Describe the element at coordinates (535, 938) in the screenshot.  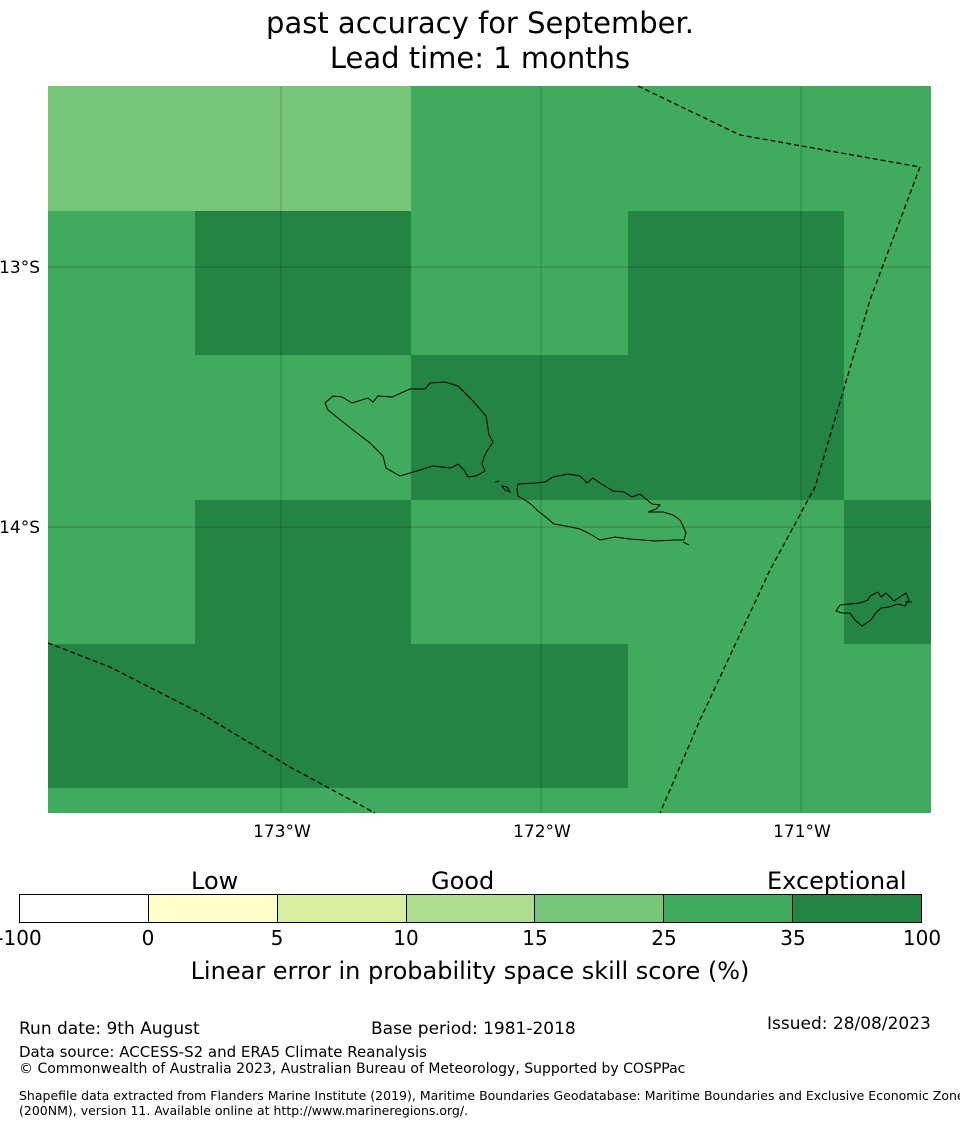
I see `colorbar-tick-label: 15` at that location.